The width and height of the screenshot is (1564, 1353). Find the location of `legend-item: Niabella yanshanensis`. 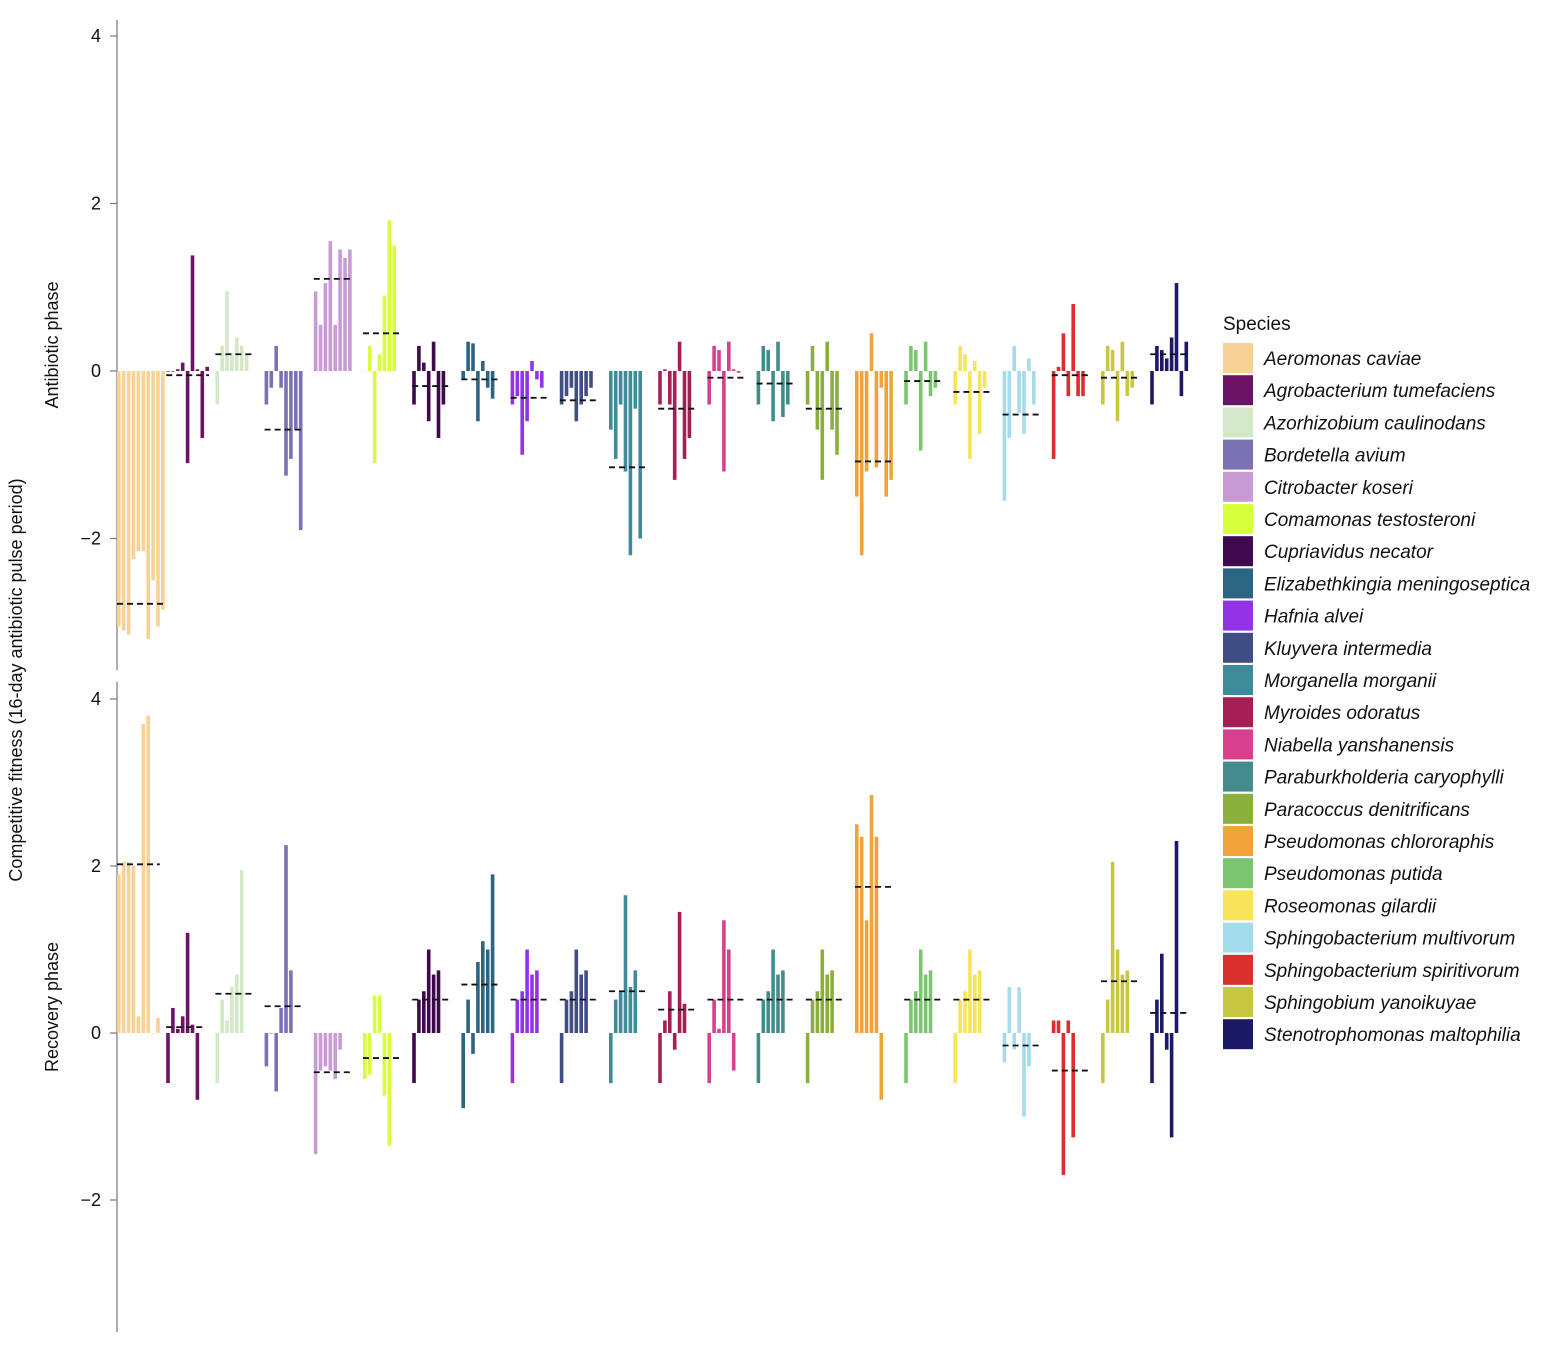

legend-item: Niabella yanshanensis is located at coordinates (1339, 744).